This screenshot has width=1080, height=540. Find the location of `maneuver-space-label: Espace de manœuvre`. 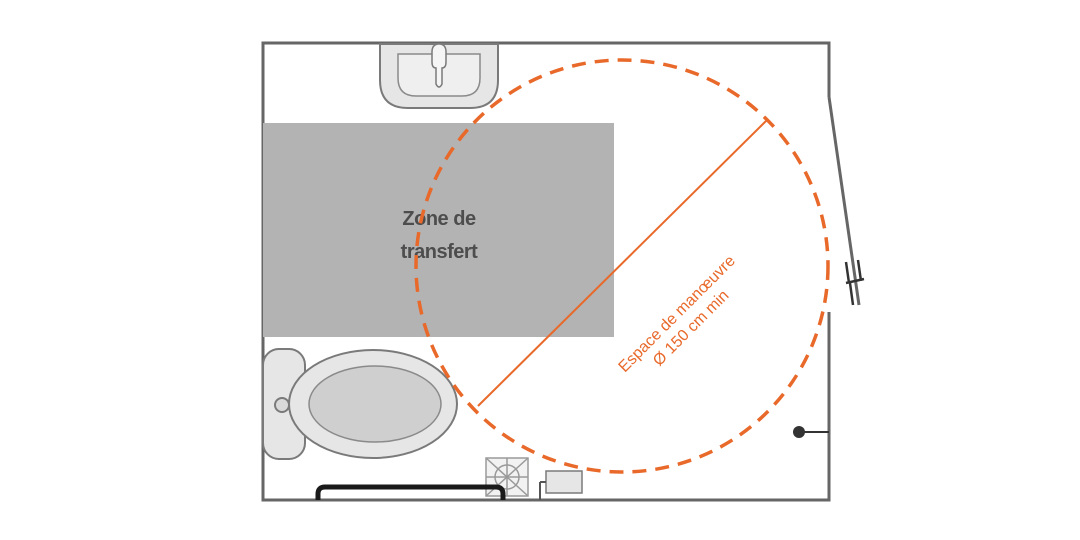

maneuver-space-label: Espace de manœuvre is located at coordinates (676, 313).